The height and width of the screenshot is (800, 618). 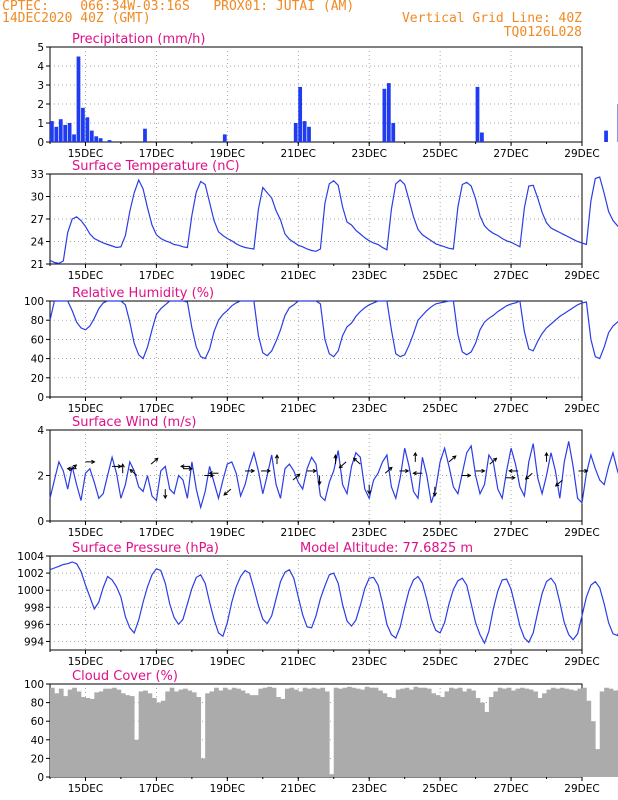 I want to click on x-tick-label: 17DEC, so click(x=156, y=662).